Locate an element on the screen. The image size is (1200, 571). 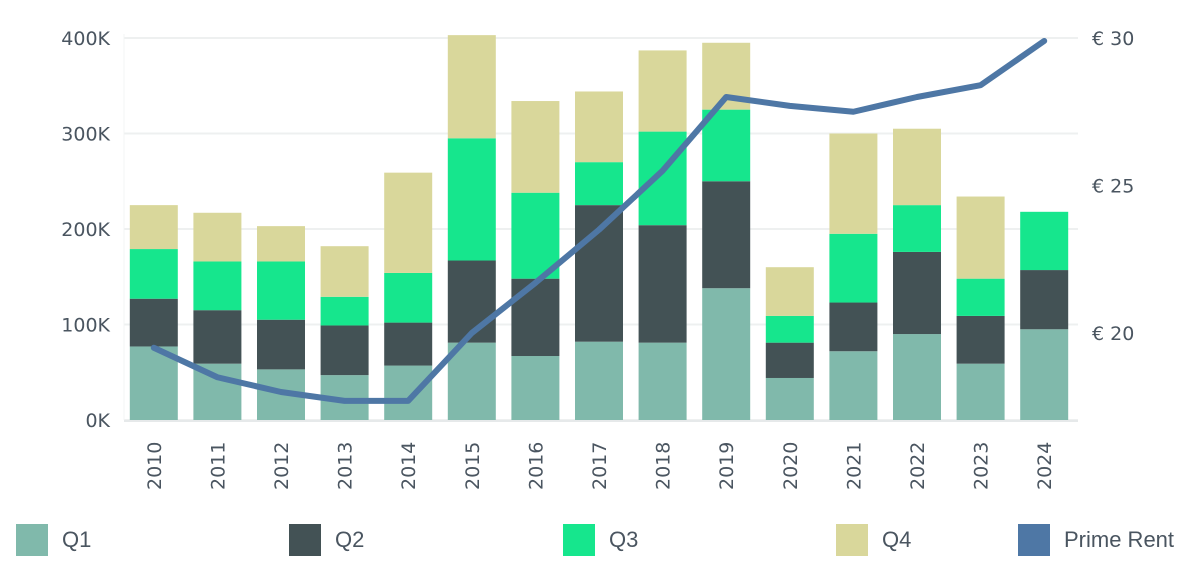
bar-q1-2024 is located at coordinates (1044, 374).